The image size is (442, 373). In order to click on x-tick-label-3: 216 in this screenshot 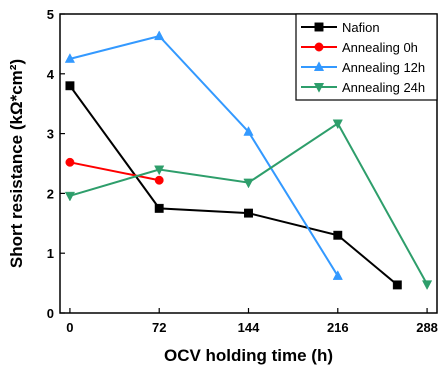, I will do `click(338, 327)`.